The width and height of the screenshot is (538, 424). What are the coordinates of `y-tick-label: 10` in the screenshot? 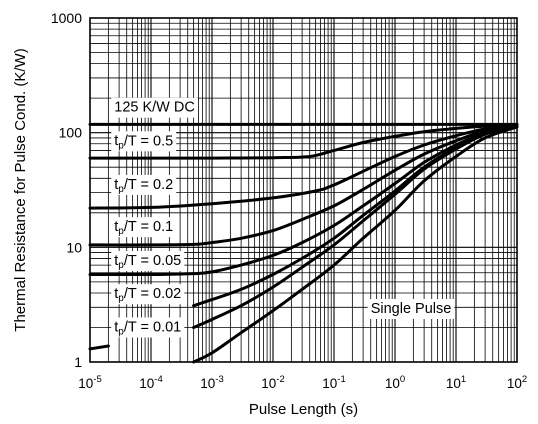 It's located at (74, 247).